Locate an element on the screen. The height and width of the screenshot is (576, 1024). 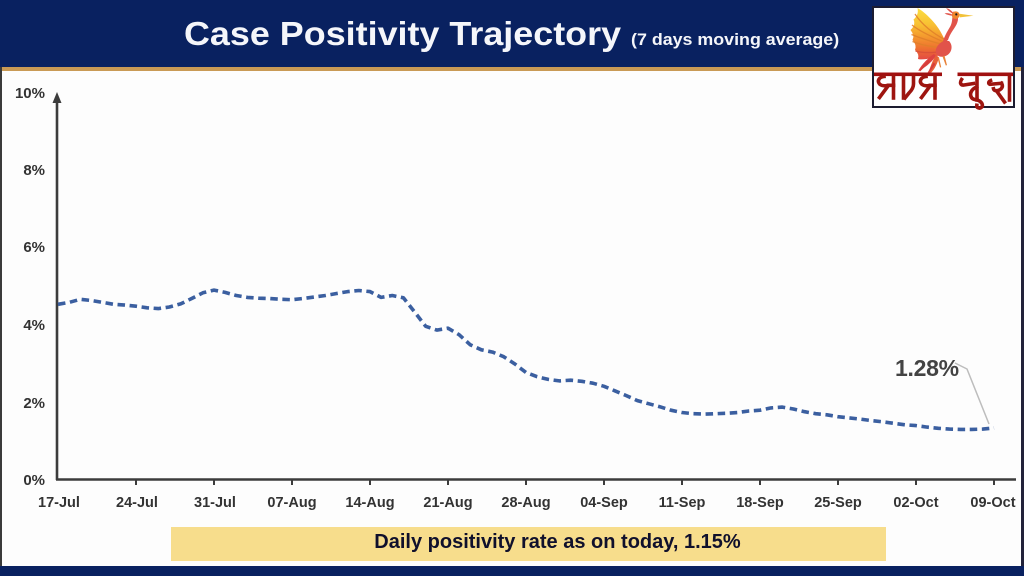
svg-text: 10% is located at coordinates (30, 93).